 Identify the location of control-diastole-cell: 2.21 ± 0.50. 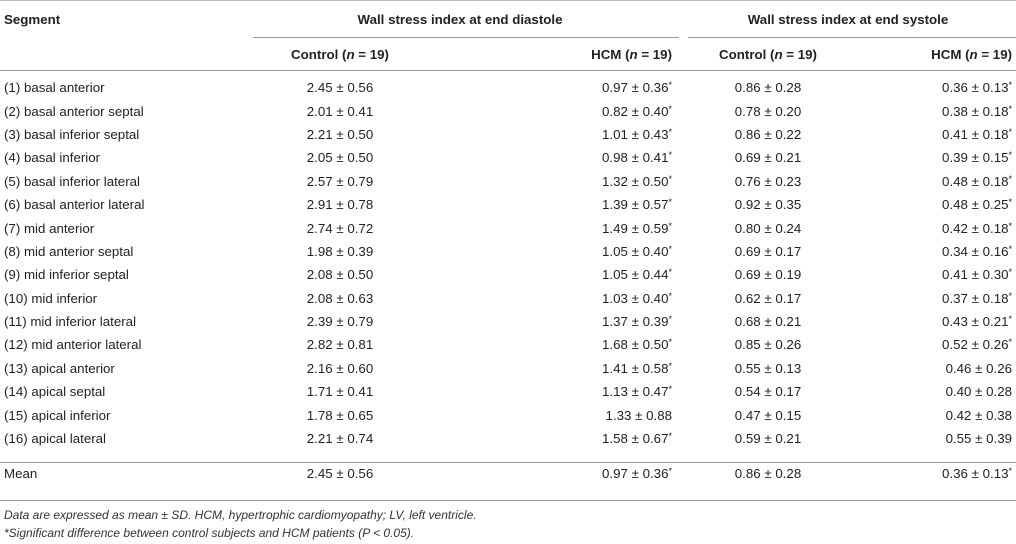
(340, 134).